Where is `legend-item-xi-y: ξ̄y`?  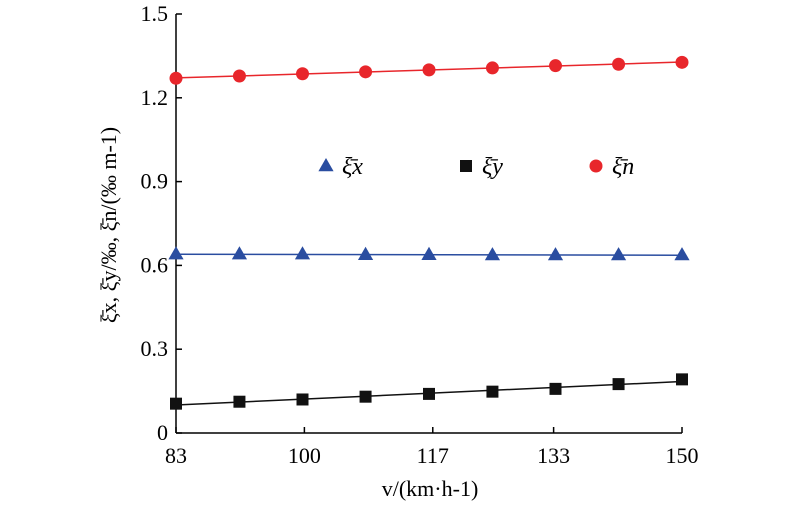 legend-item-xi-y: ξ̄y is located at coordinates (481, 167).